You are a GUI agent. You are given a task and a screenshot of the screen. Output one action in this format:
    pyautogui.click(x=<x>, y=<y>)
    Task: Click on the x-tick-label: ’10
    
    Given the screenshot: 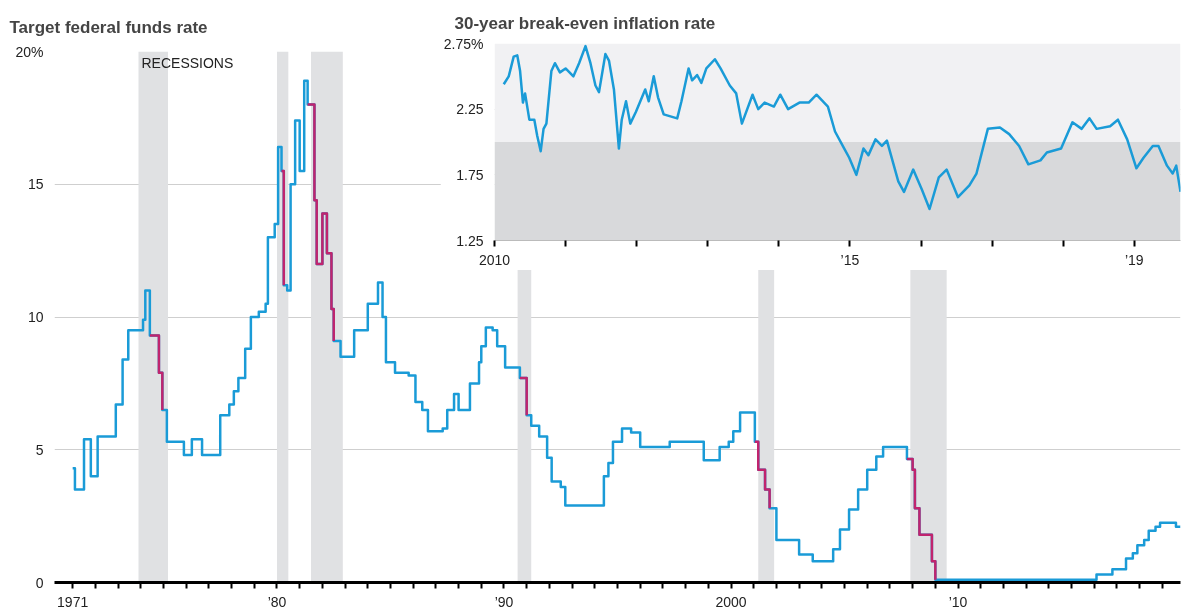 What is the action you would take?
    pyautogui.click(x=958, y=601)
    